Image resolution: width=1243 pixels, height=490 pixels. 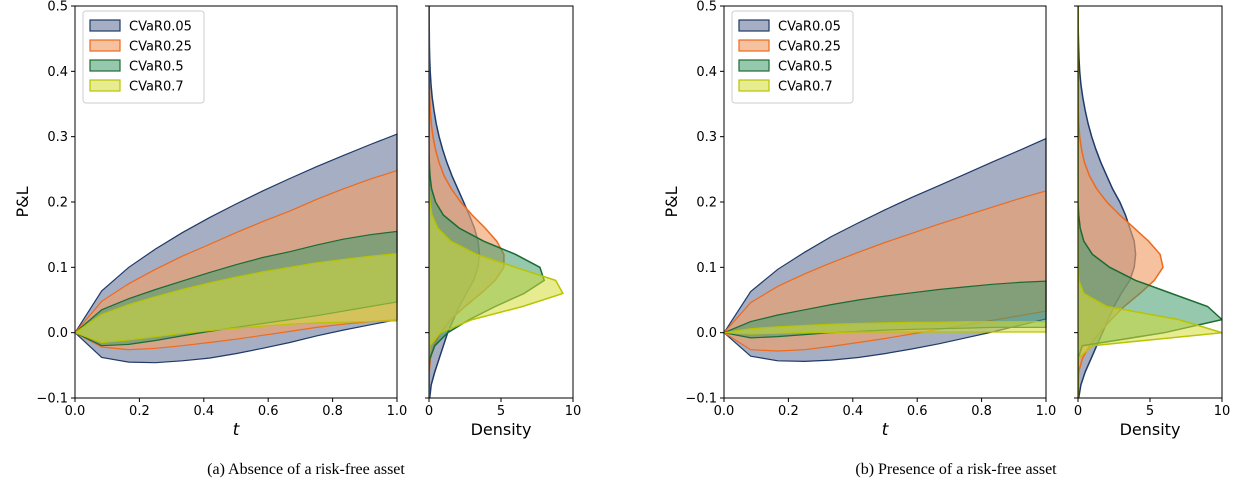 What do you see at coordinates (788, 411) in the screenshot?
I see `b-xtick-label: 0.2` at bounding box center [788, 411].